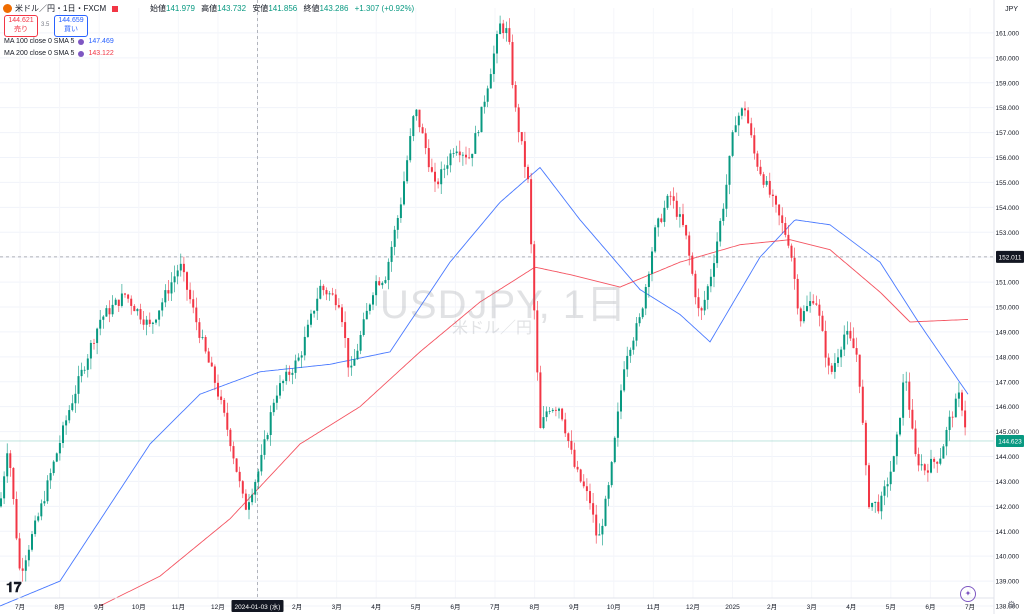 Image resolution: width=1024 pixels, height=614 pixels. Describe the element at coordinates (1008, 158) in the screenshot. I see `price-tick-label: 156.000` at that location.